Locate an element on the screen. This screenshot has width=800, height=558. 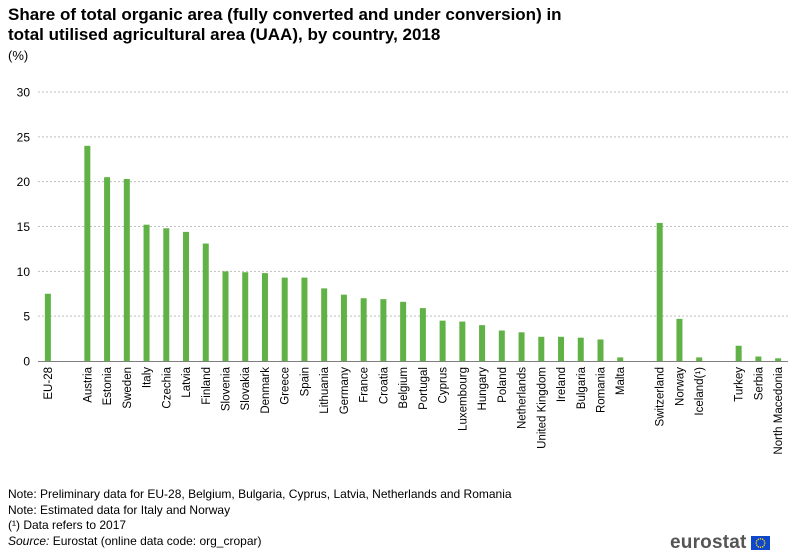
x-tick-label: Ireland is located at coordinates (562, 384).